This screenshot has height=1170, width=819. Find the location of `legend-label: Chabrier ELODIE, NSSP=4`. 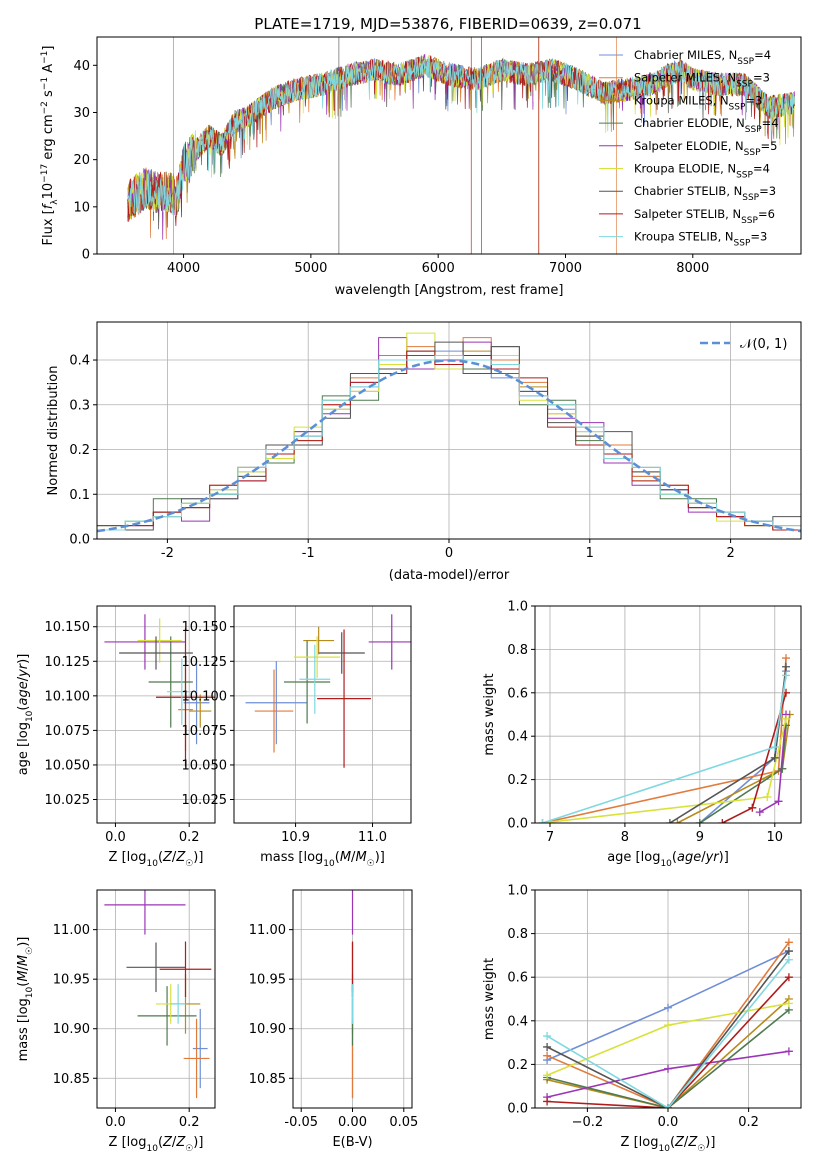

legend-label: Chabrier ELODIE, NSSP=4 is located at coordinates (706, 125).